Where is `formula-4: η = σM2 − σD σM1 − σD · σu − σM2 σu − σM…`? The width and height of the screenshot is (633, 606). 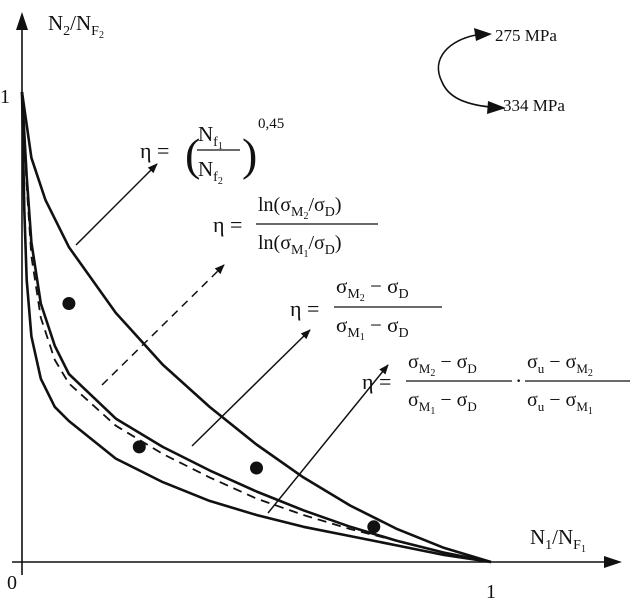
formula-4: η = σM2 − σD σM1 − σD · σu − σM2 σu − σM… is located at coordinates (496, 384).